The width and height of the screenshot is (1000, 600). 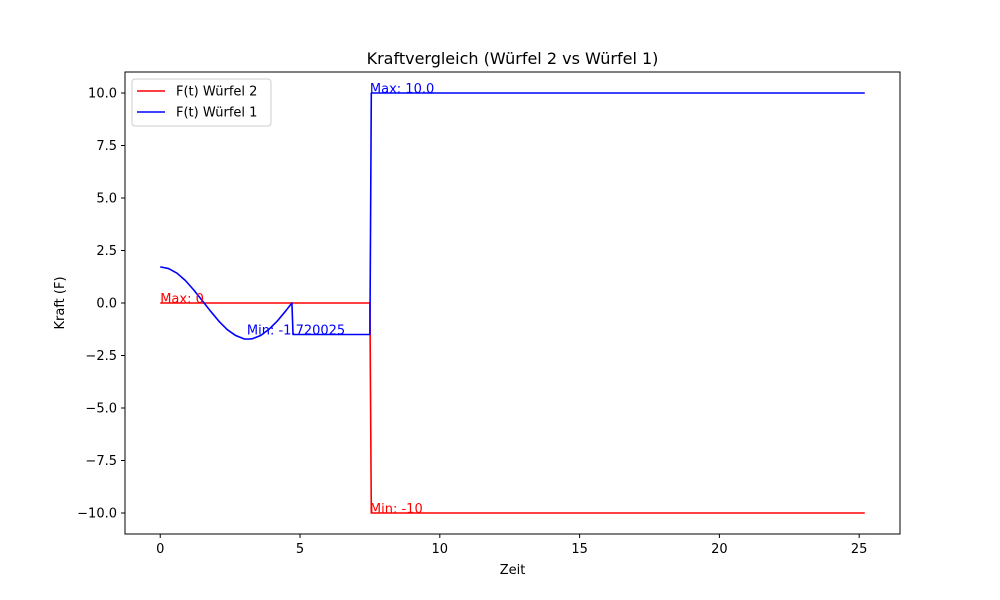 What do you see at coordinates (440, 549) in the screenshot?
I see `x-tick-label: 10` at bounding box center [440, 549].